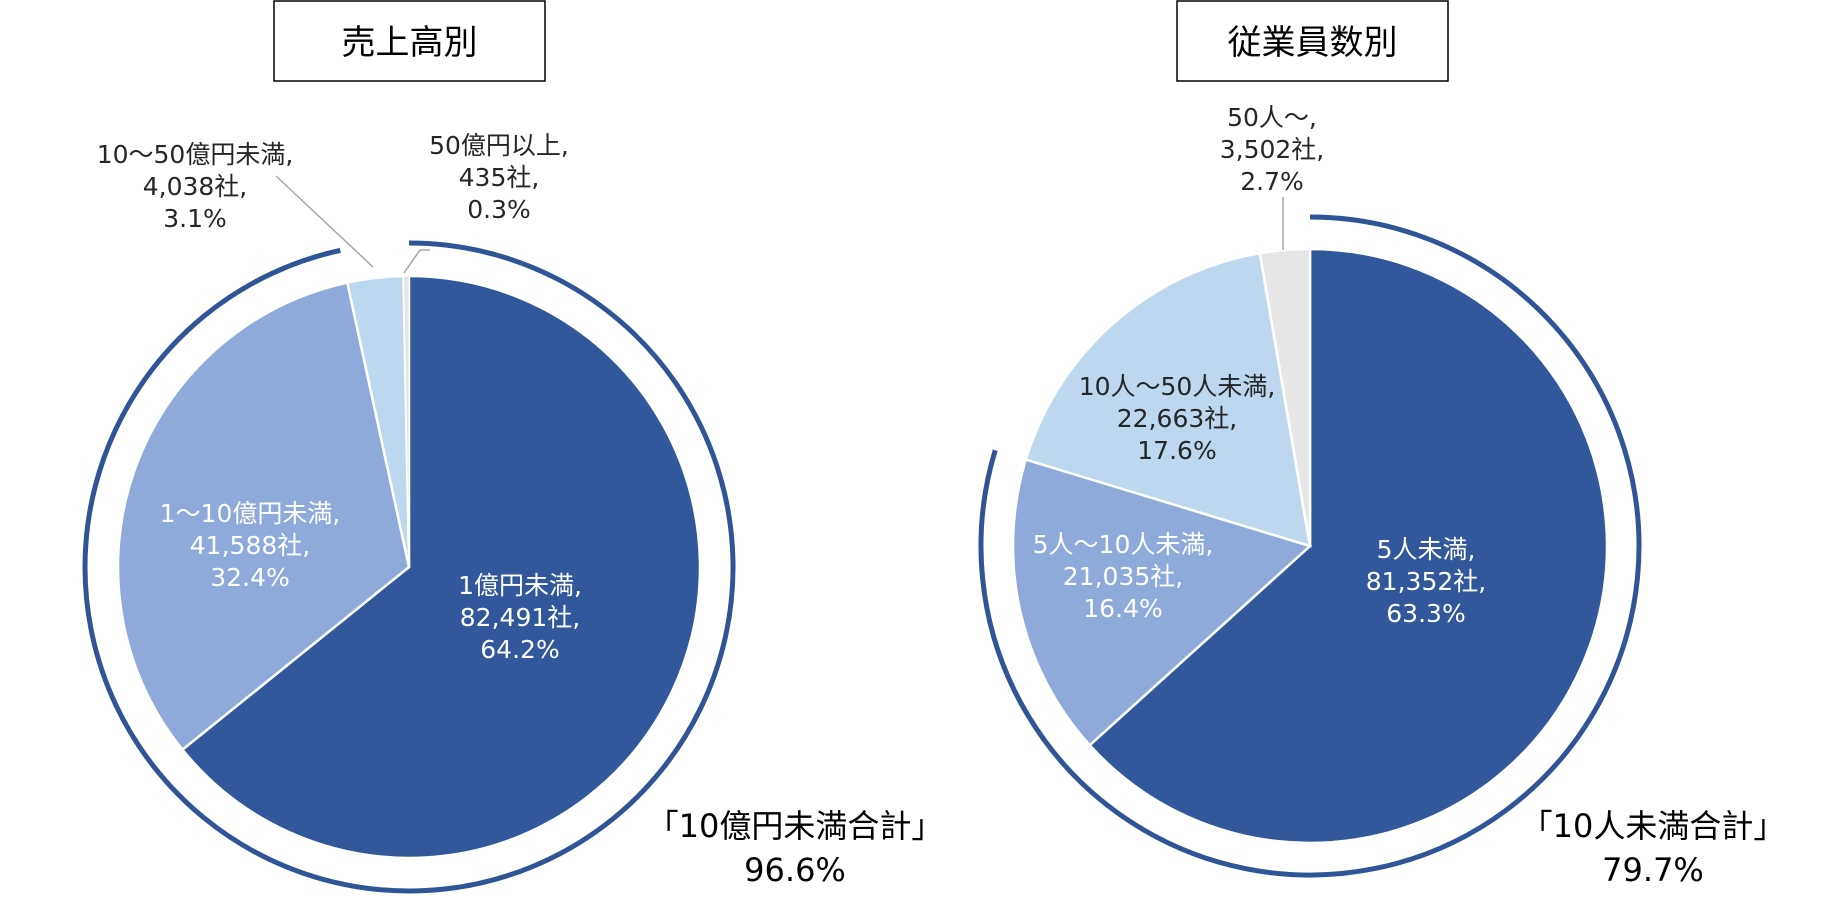 The height and width of the screenshot is (904, 1825). I want to click on data-label: 10人～50人未満, 22,663社, 17.6%, so click(1177, 418).